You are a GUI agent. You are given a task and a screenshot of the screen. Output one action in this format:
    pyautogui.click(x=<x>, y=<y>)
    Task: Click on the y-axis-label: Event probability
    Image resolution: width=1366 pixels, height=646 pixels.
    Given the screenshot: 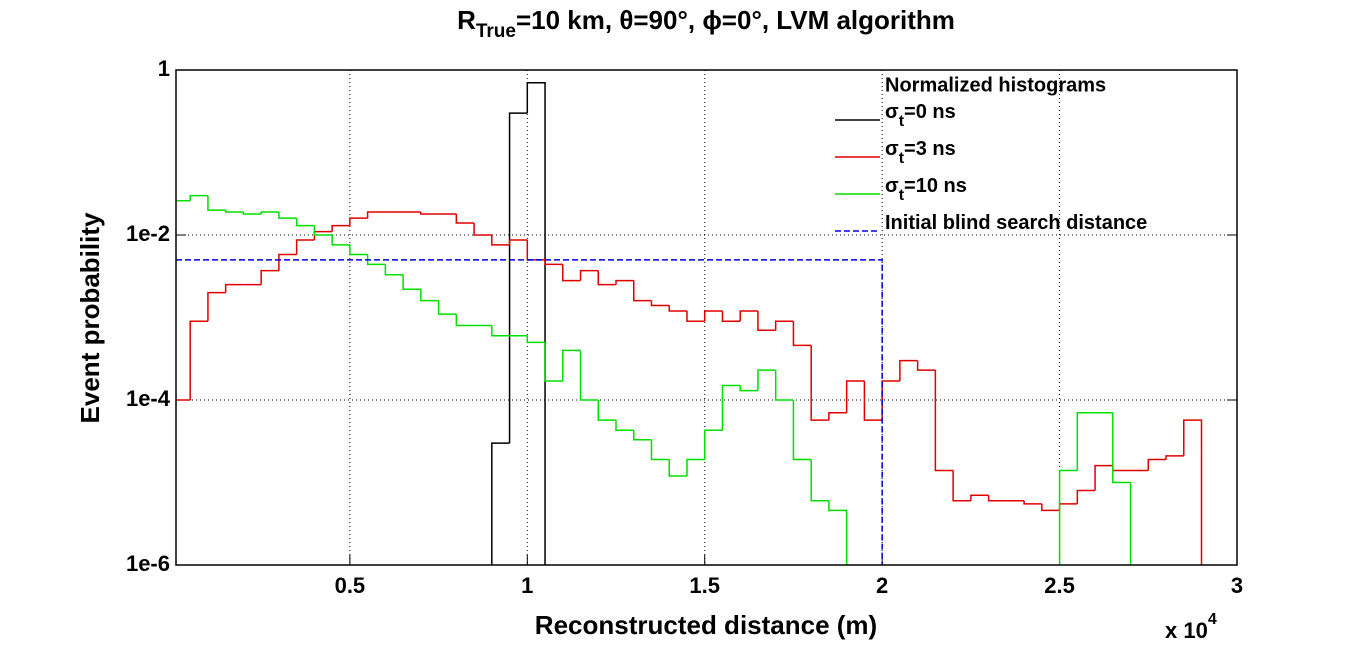 What is the action you would take?
    pyautogui.click(x=90, y=317)
    